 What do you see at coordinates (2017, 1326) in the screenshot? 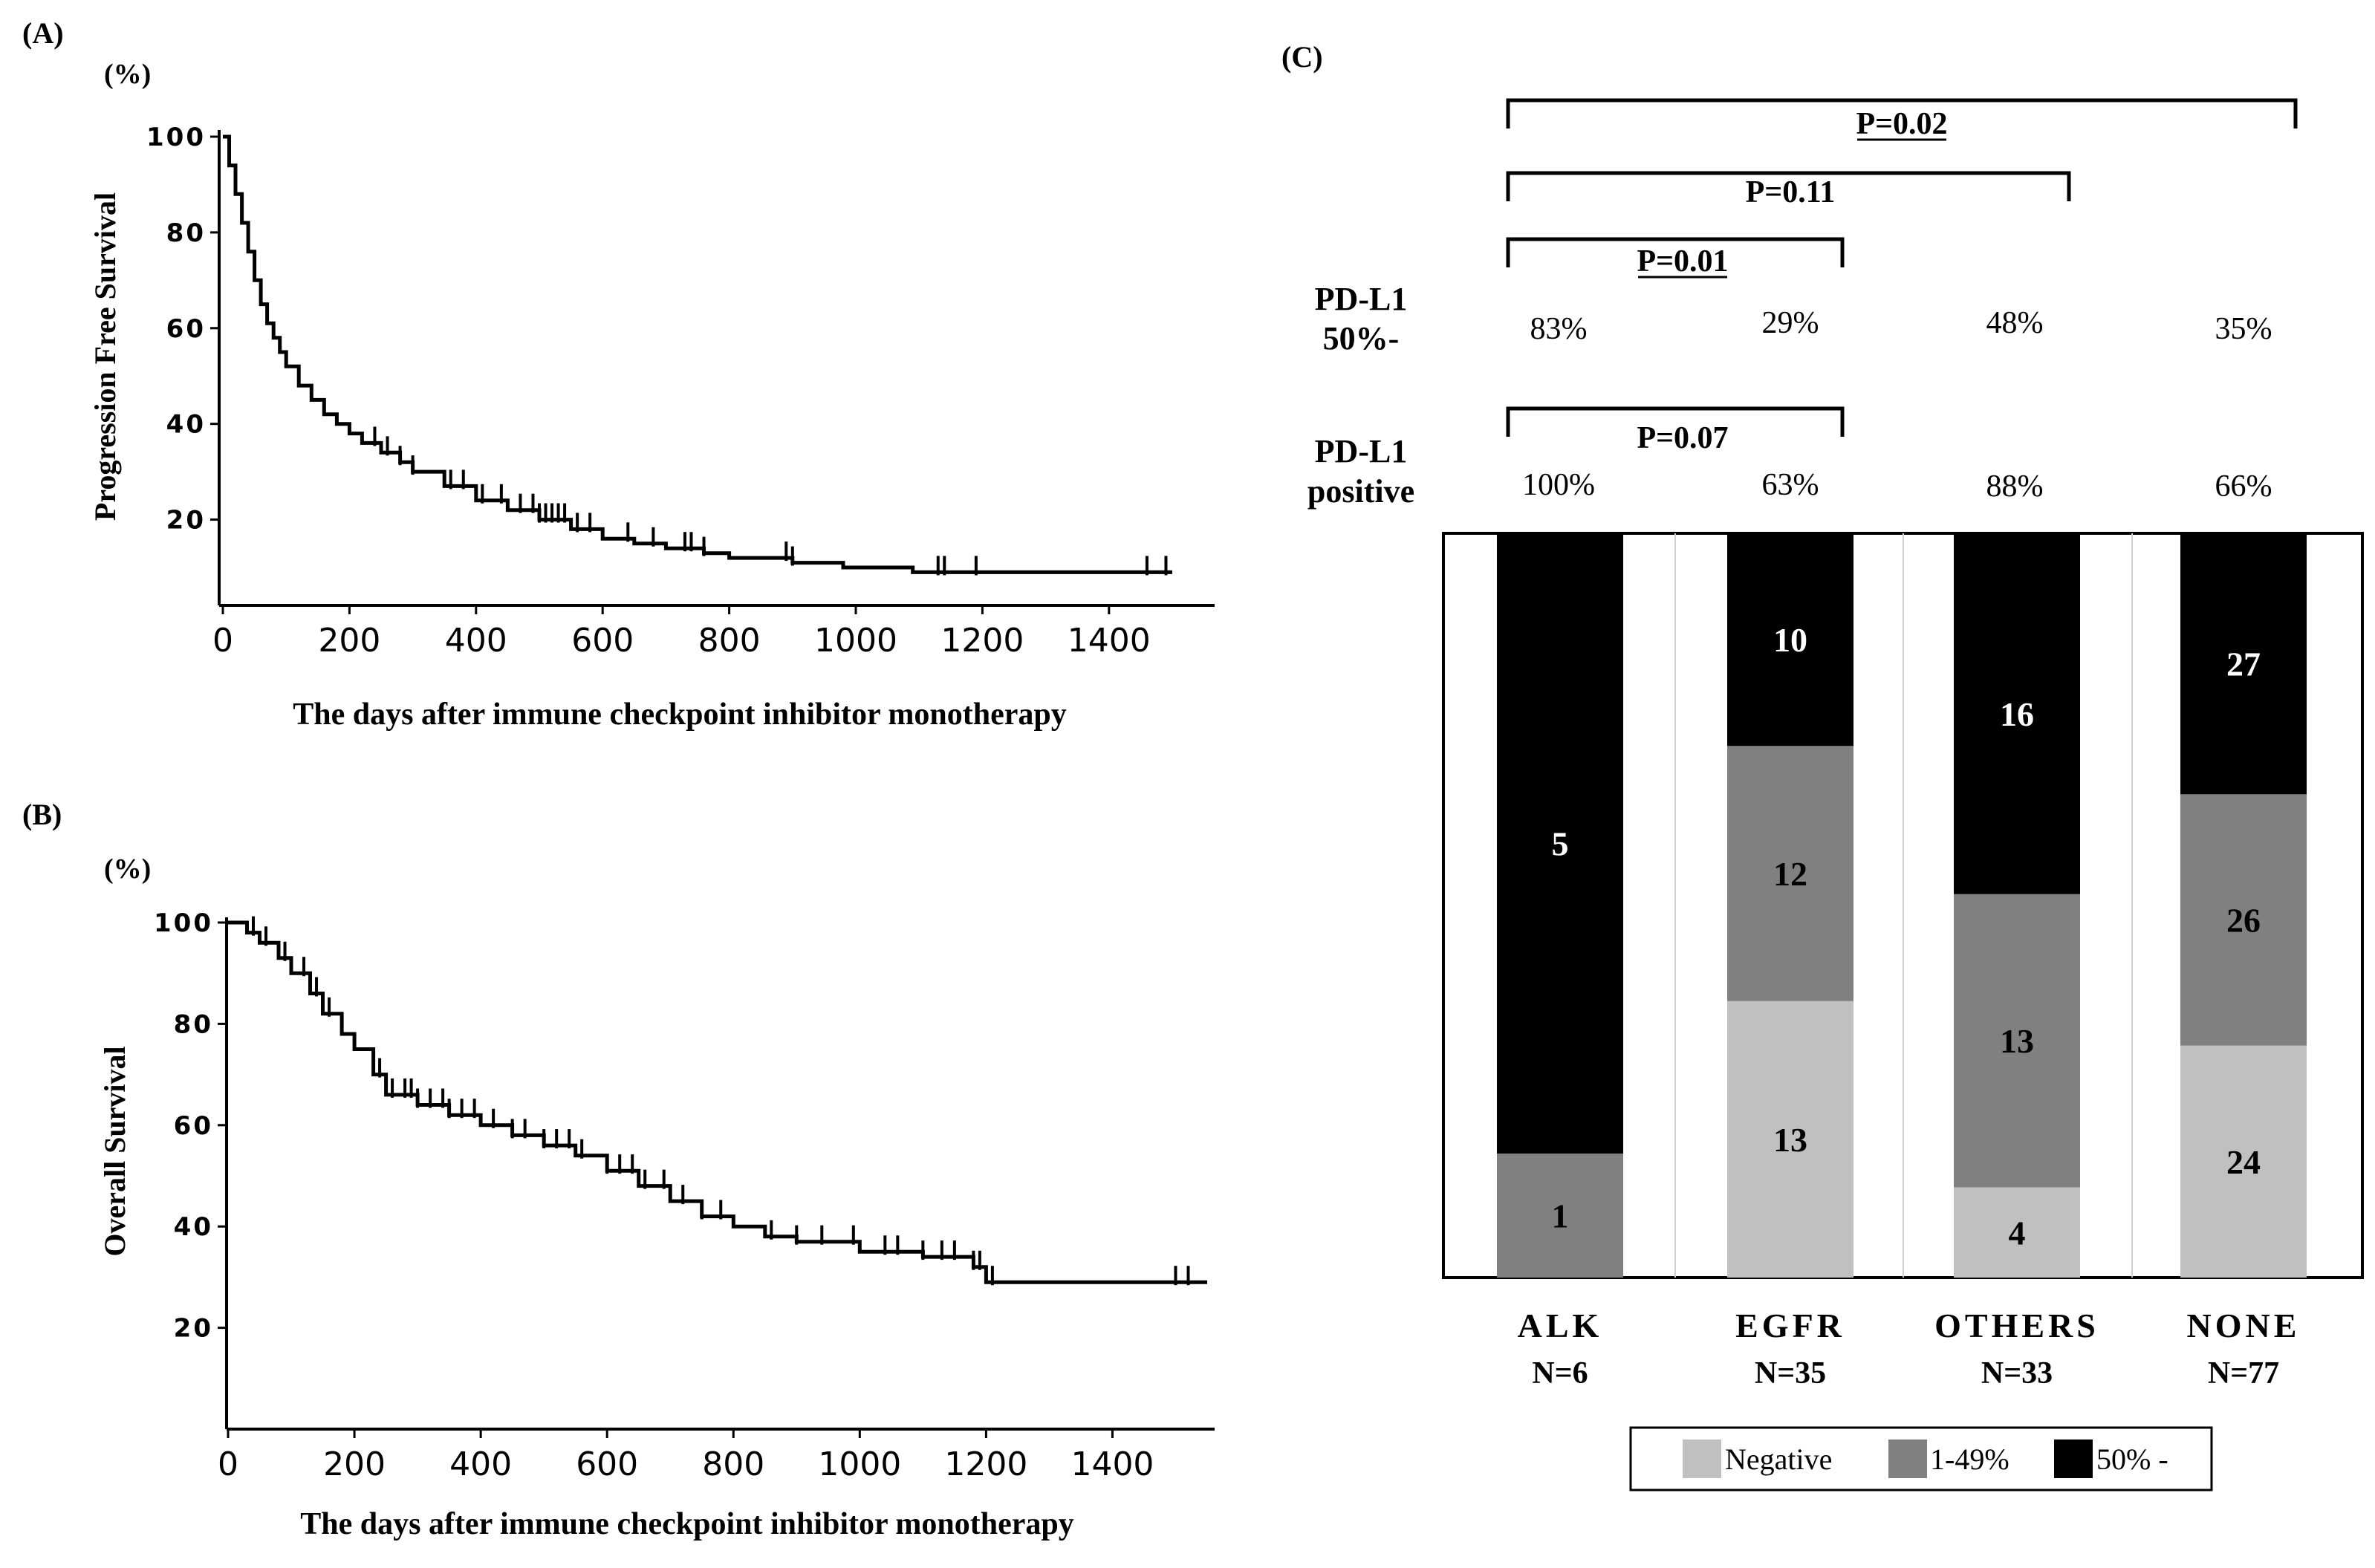
I see `category-label: OTHERS` at bounding box center [2017, 1326].